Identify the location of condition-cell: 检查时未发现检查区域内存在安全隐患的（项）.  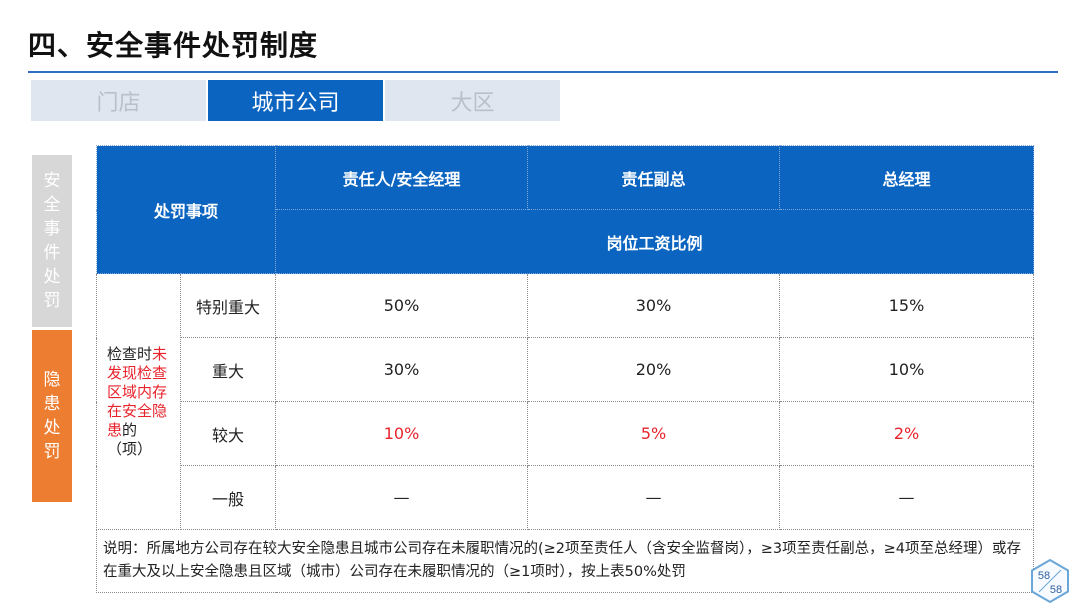
(138, 401).